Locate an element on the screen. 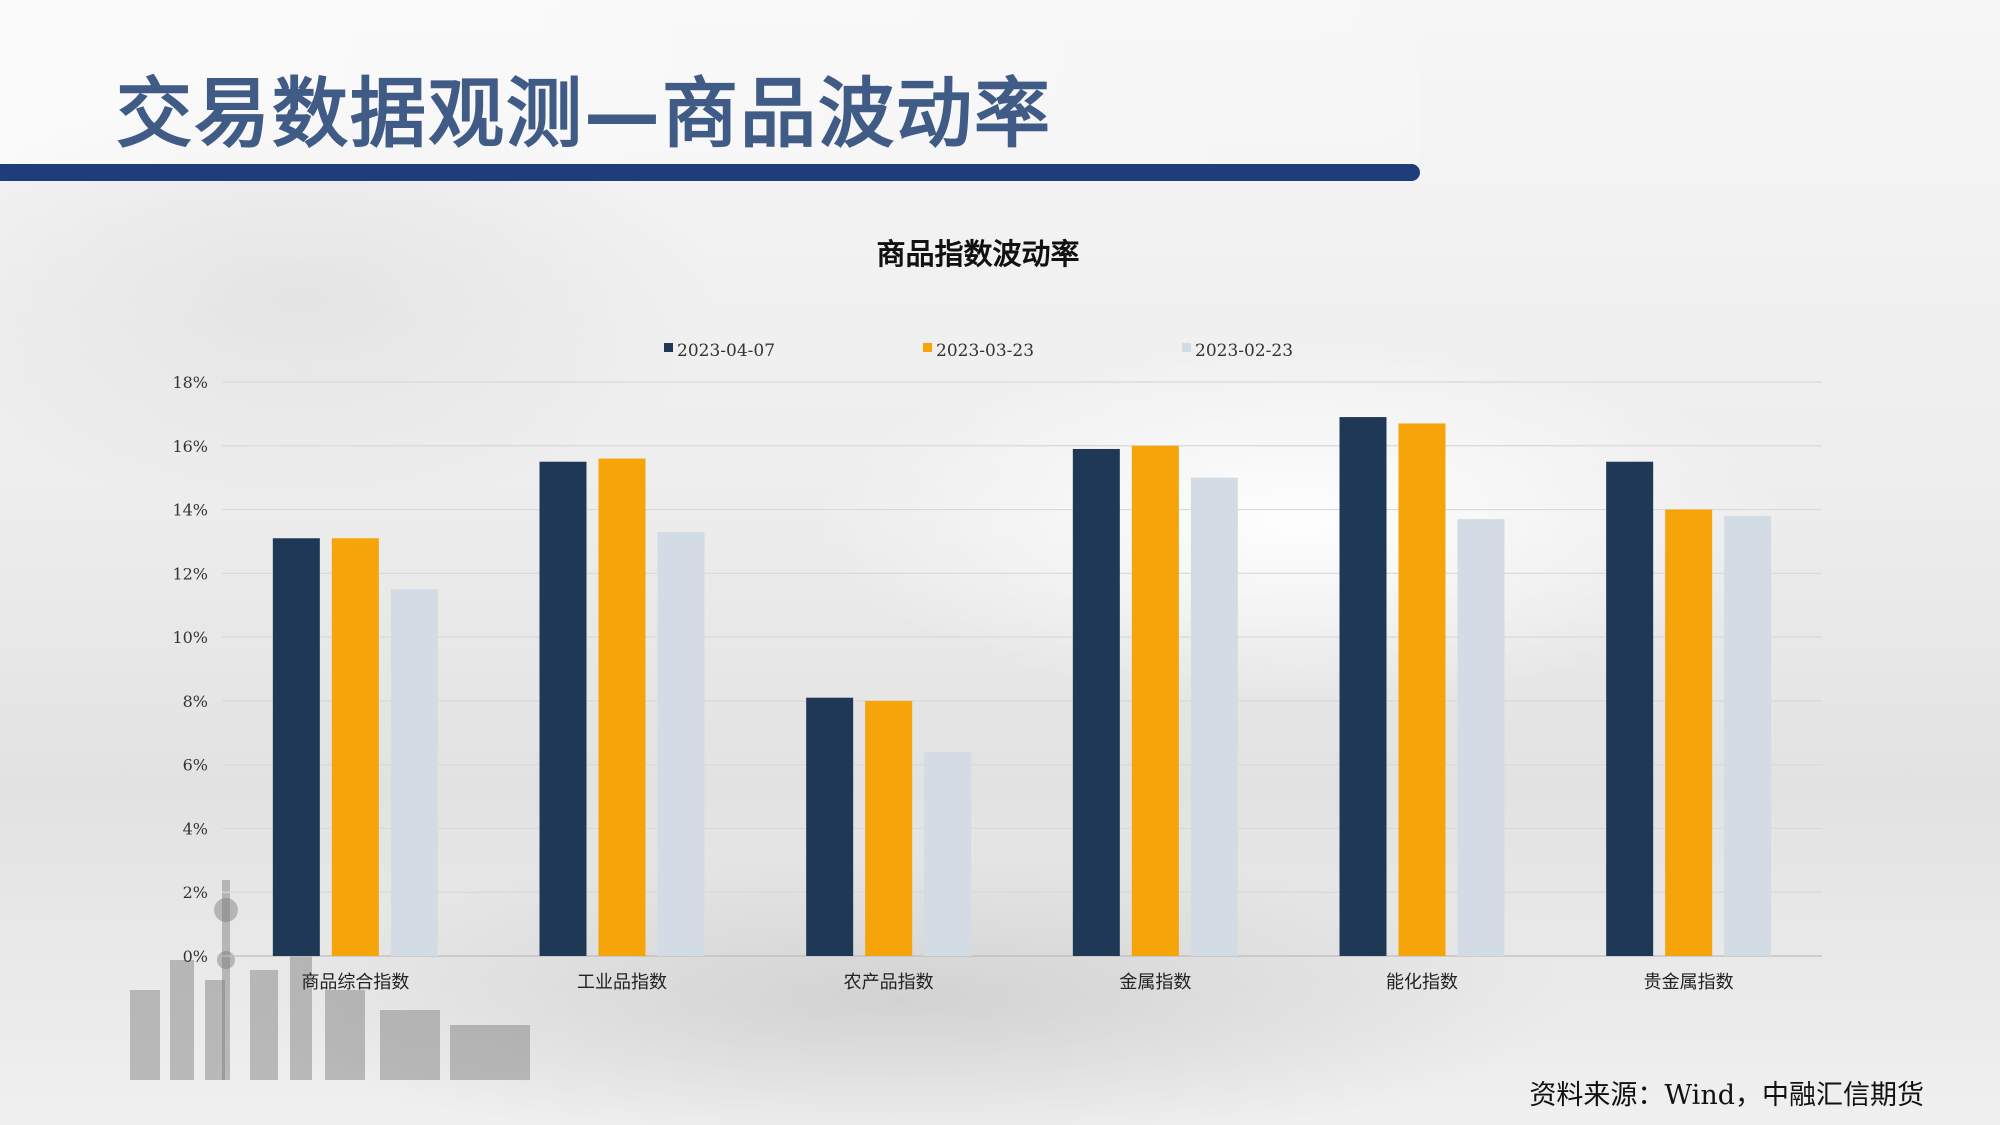 The image size is (2000, 1125). page-title: 交易数据观测—商品波动率 is located at coordinates (584, 113).